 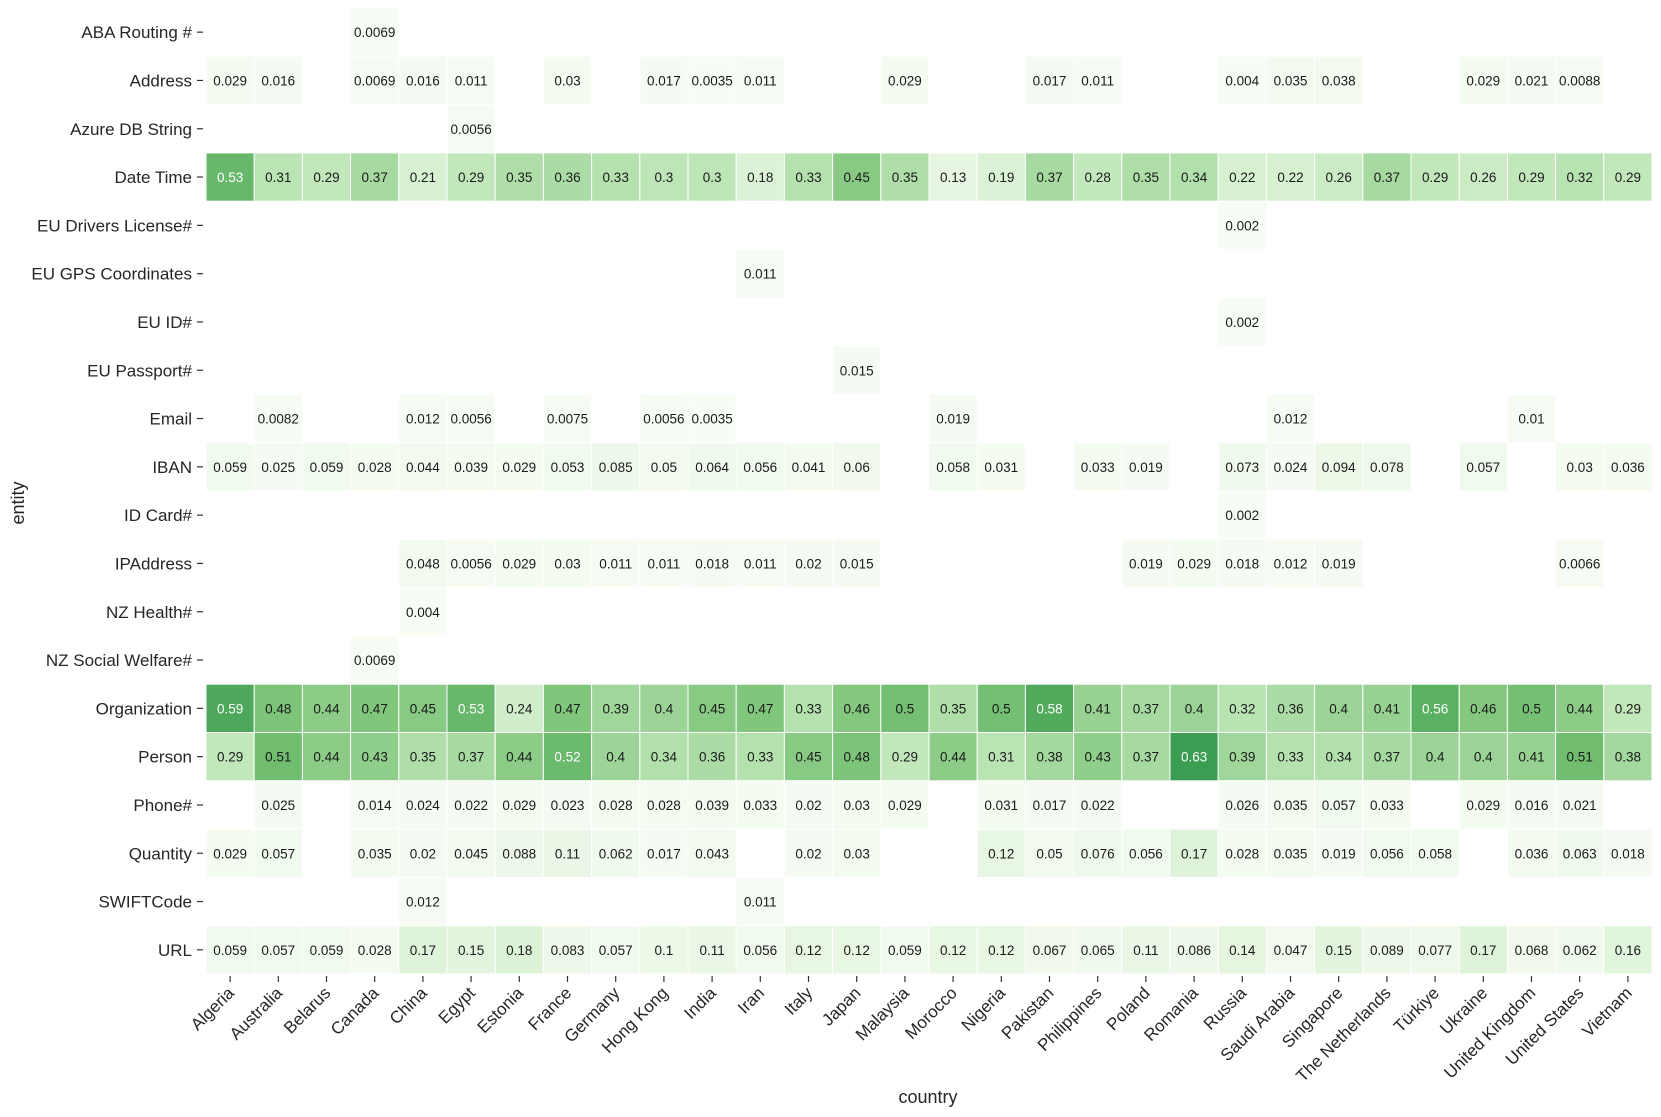 I want to click on cell-value-label: 0.028, so click(x=375, y=467).